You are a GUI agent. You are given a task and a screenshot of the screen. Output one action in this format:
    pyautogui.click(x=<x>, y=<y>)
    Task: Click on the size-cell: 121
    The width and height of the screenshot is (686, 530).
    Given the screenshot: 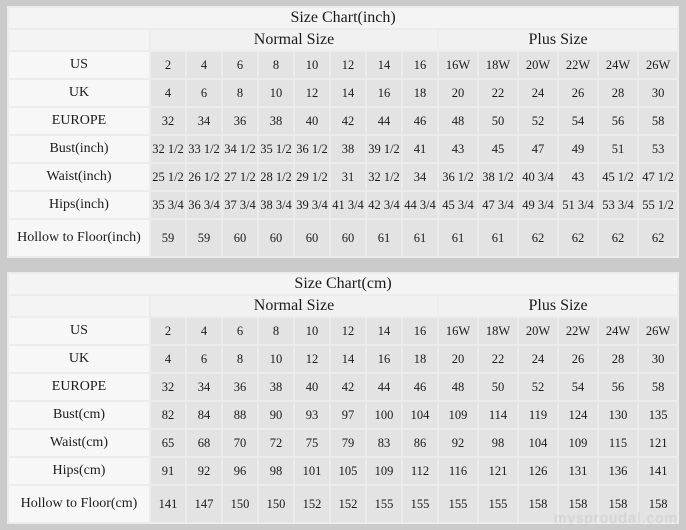 What is the action you would take?
    pyautogui.click(x=498, y=471)
    